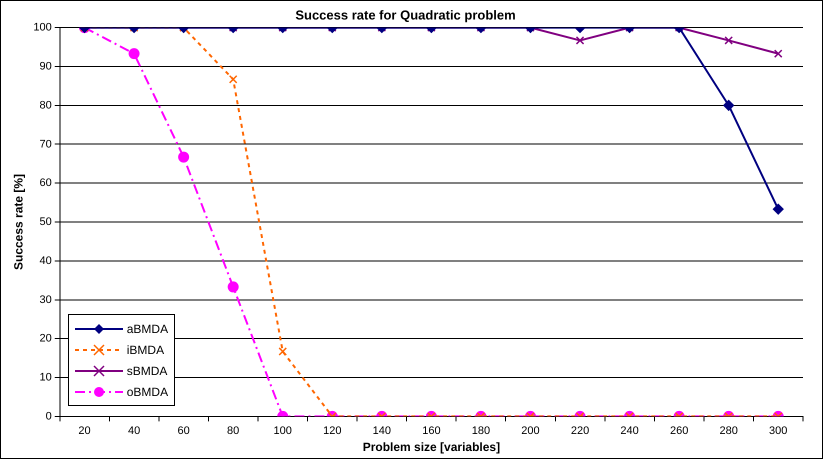  I want to click on x-tick-label: 260, so click(679, 431).